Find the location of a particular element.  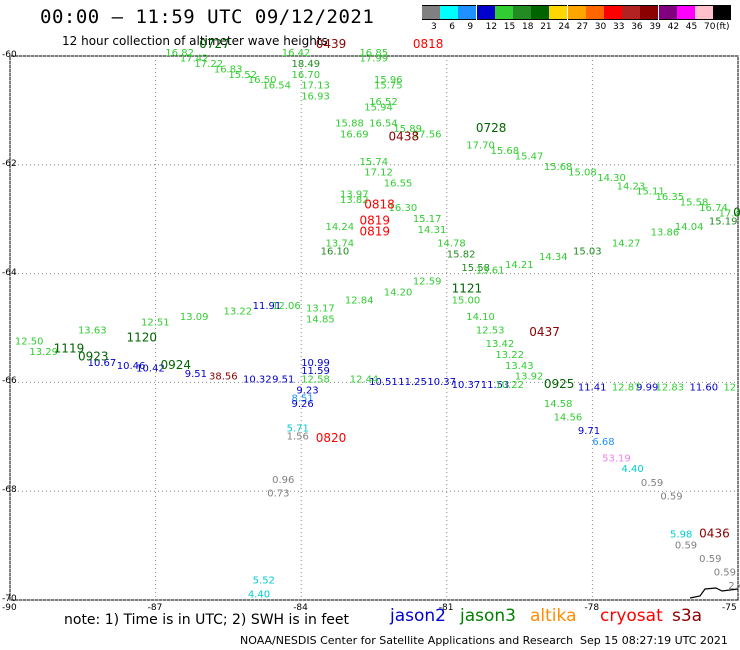

swh-value: 11.60 is located at coordinates (703, 388).